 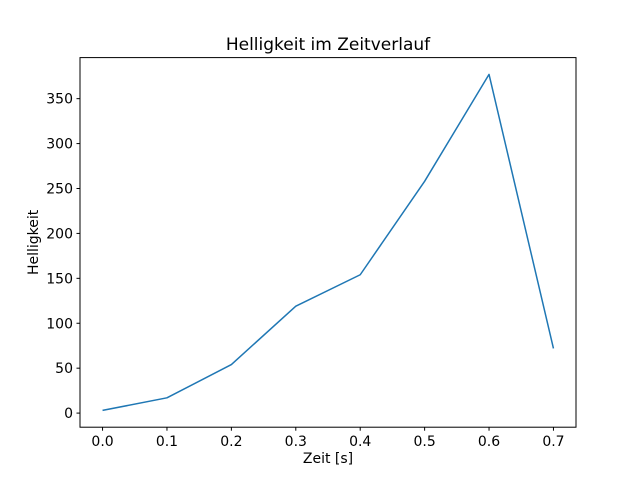 What do you see at coordinates (34, 242) in the screenshot?
I see `y-axis-label: Helligkeit` at bounding box center [34, 242].